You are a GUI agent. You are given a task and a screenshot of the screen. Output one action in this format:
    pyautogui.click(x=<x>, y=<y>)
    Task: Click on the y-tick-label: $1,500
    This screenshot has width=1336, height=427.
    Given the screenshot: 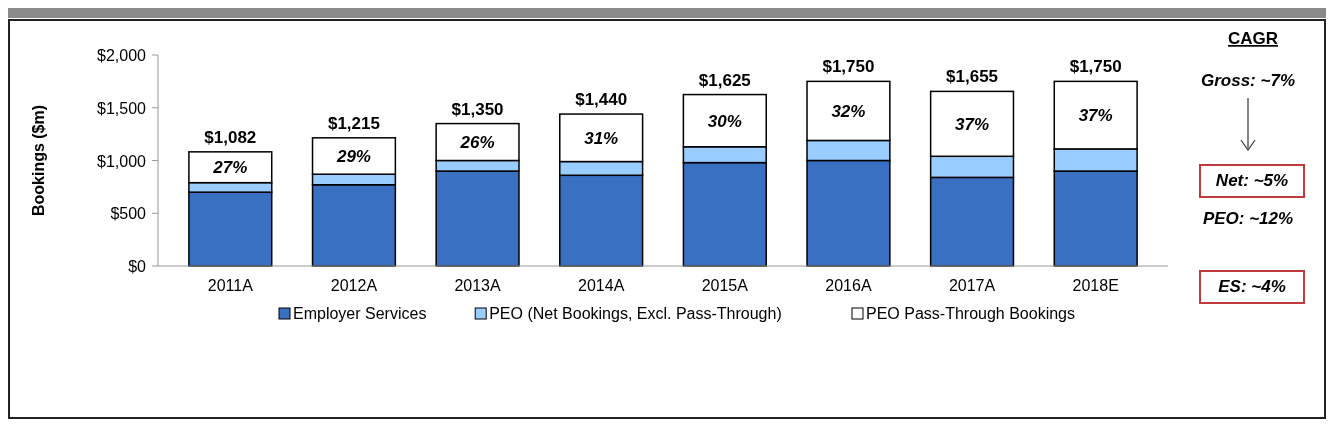 What is the action you would take?
    pyautogui.click(x=122, y=108)
    